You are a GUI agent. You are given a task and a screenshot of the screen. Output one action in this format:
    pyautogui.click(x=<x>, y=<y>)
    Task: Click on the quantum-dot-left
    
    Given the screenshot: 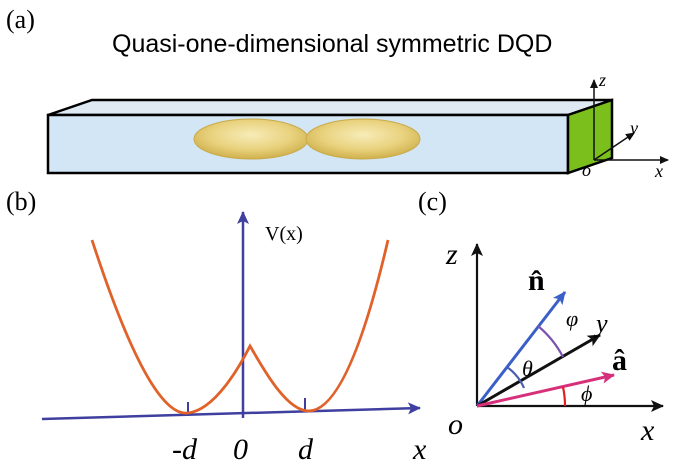 What is the action you would take?
    pyautogui.click(x=251, y=139)
    